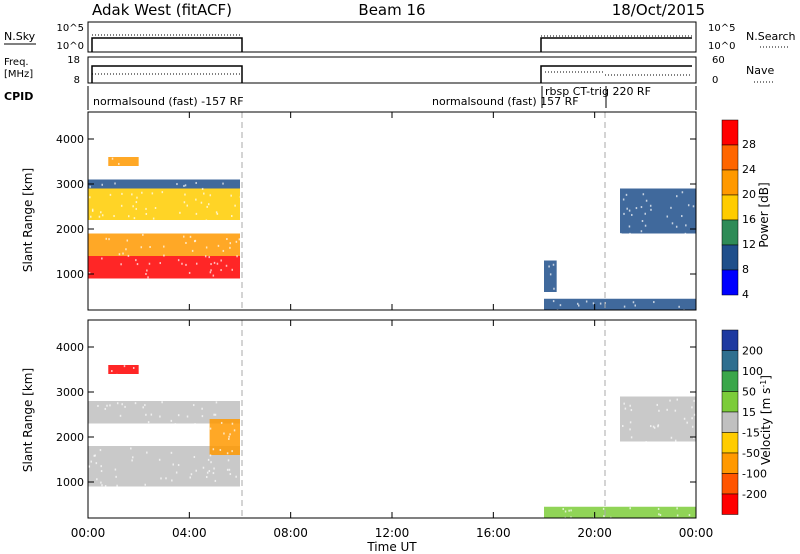 This screenshot has width=800, height=554. I want to click on velocity-colorbar-label-sup: -1, so click(763, 384).